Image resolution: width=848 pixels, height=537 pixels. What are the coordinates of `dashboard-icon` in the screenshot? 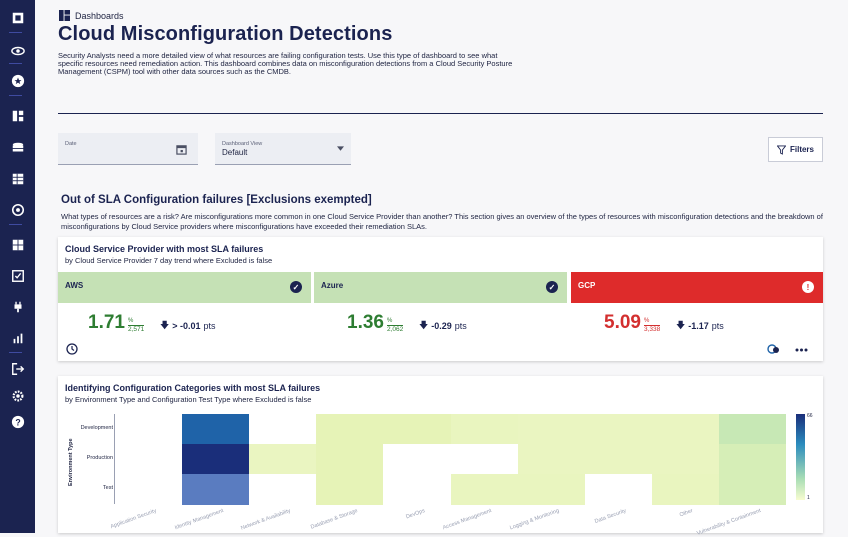 It's located at (17, 115).